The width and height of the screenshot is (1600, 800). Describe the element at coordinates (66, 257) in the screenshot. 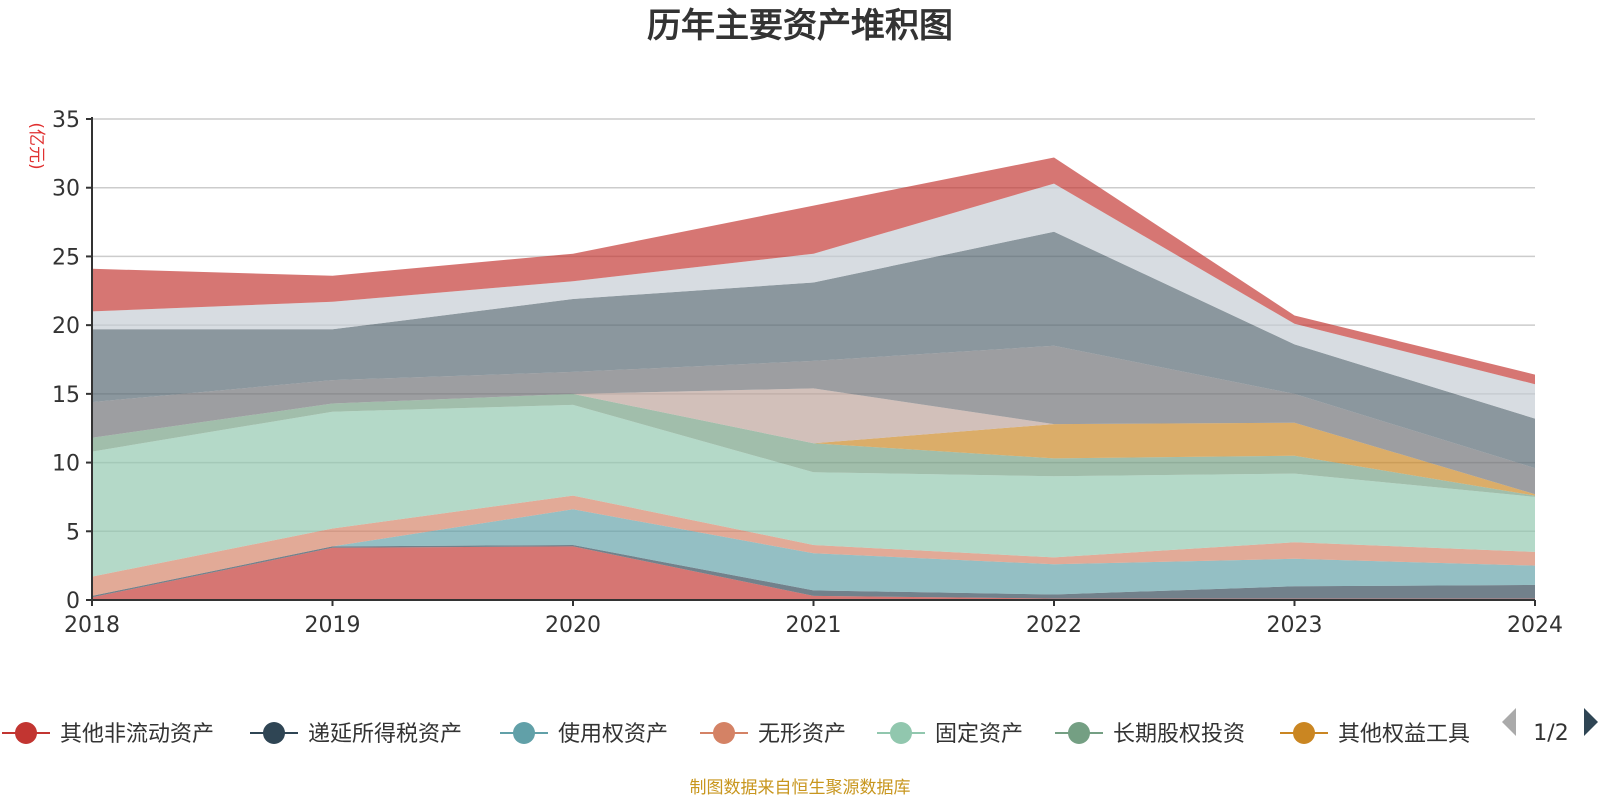

I see `y-tick-label: 25` at that location.